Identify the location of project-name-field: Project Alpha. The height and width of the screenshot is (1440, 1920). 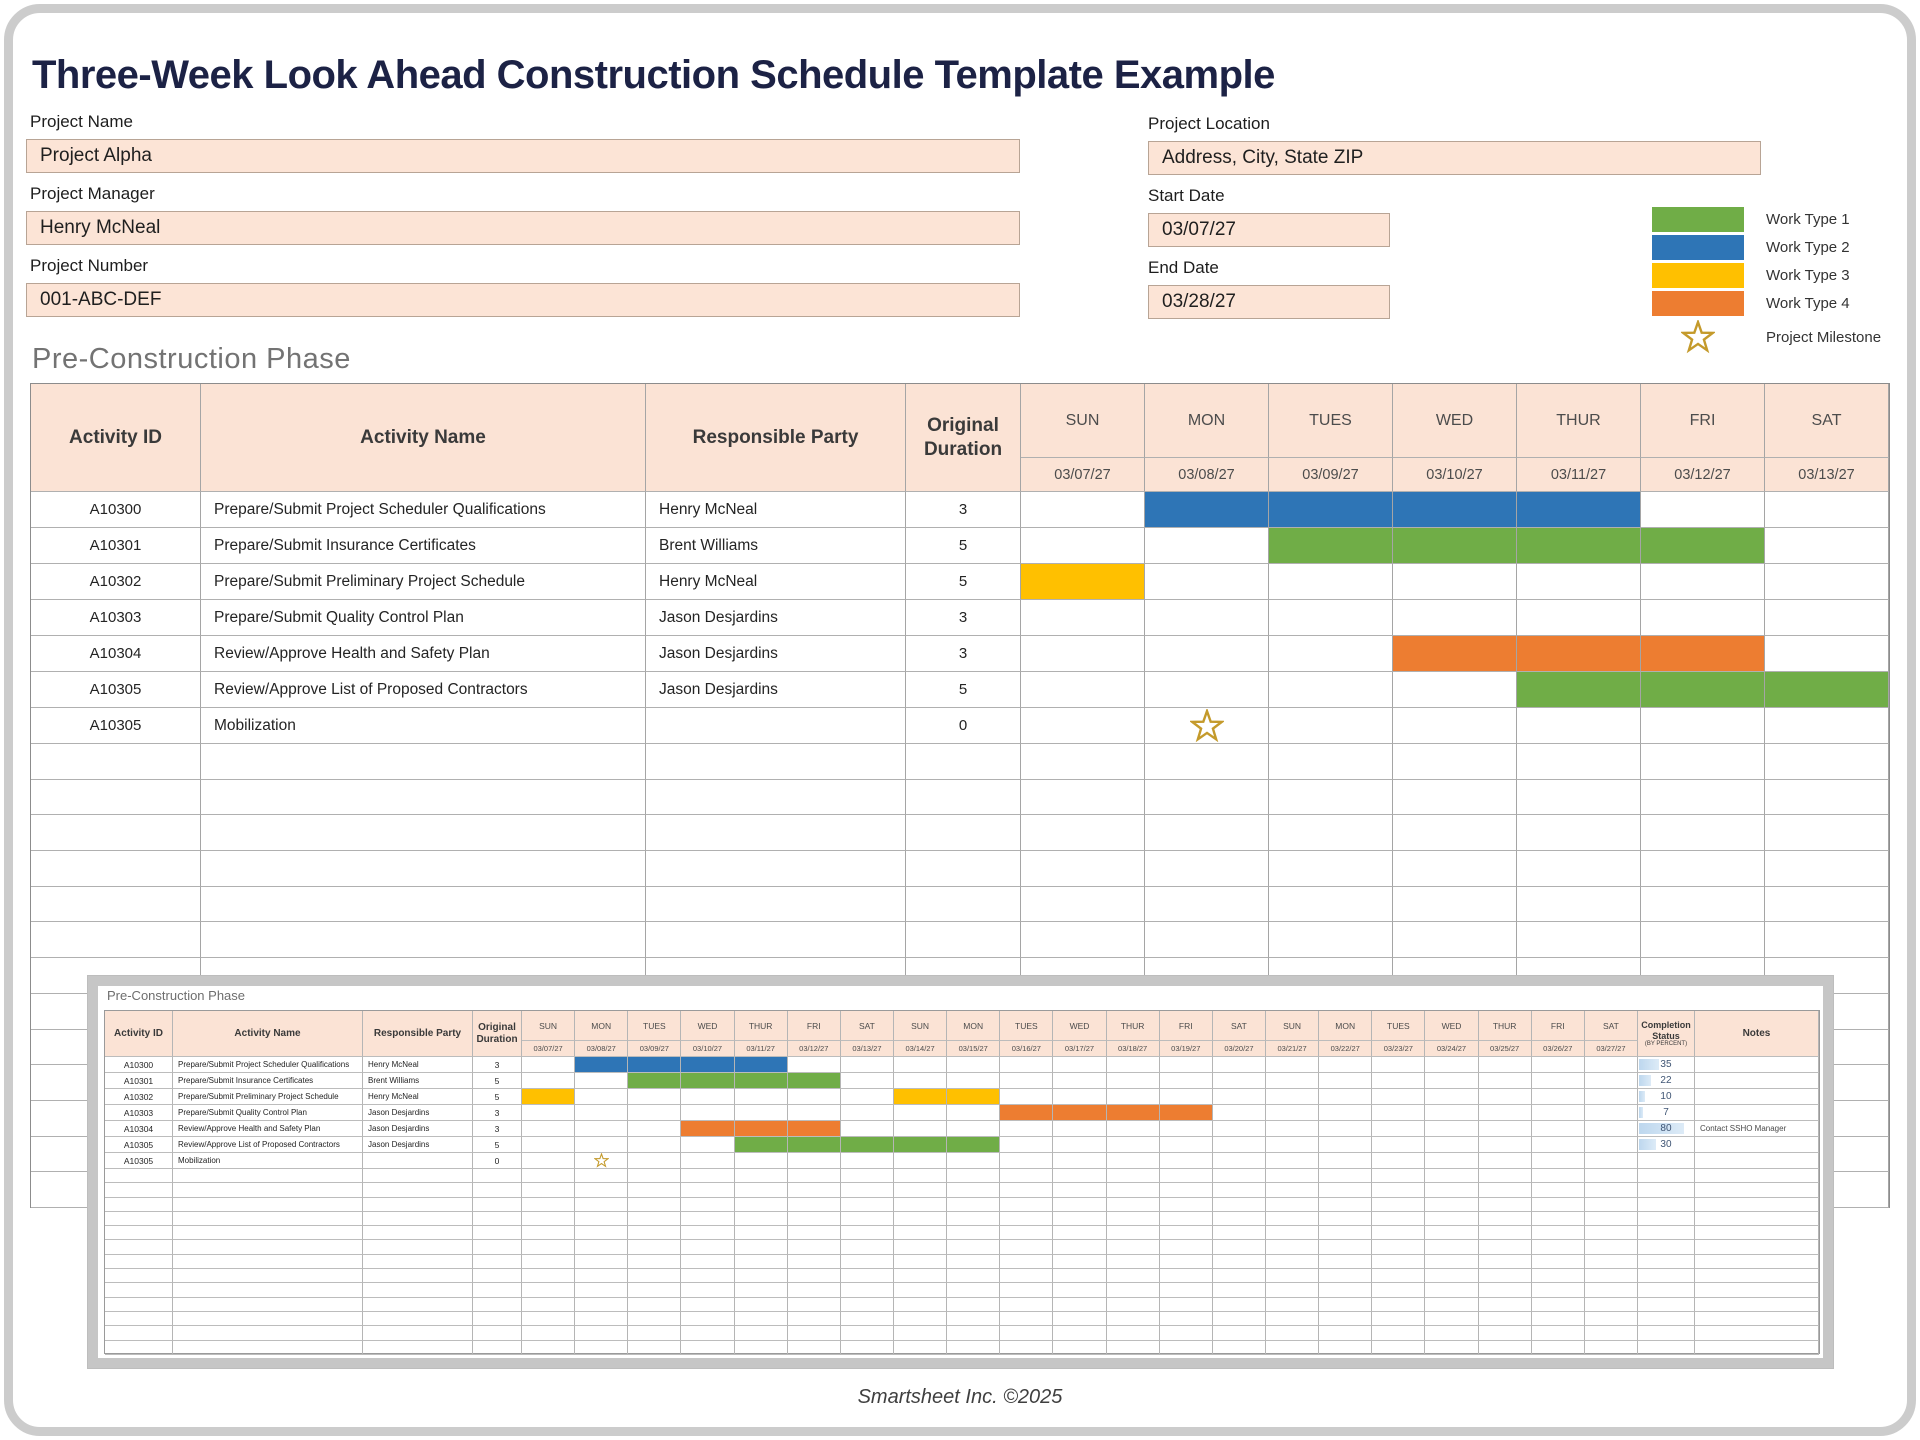
(523, 156).